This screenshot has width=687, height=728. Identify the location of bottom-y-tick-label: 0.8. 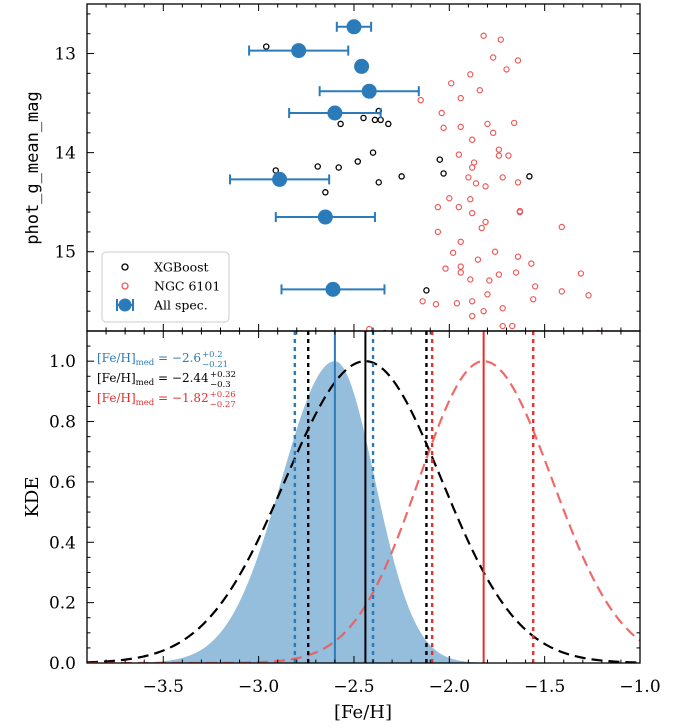
(62, 423).